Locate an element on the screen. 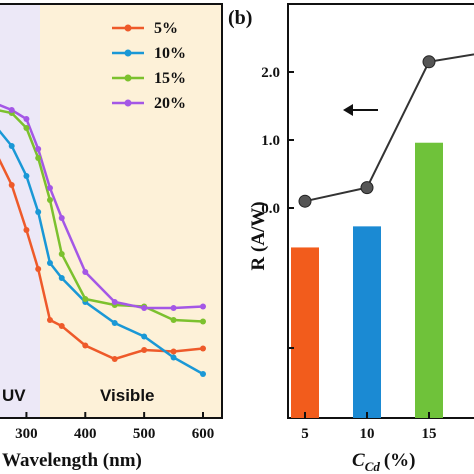 This screenshot has height=474, width=474. x-tick-label: 600 is located at coordinates (203, 434).